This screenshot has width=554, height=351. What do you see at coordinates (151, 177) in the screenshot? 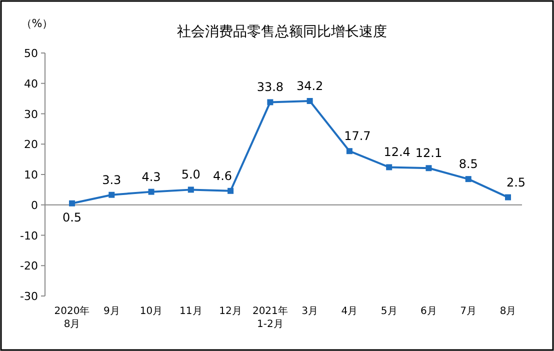
I see `data-label: 4.3` at bounding box center [151, 177].